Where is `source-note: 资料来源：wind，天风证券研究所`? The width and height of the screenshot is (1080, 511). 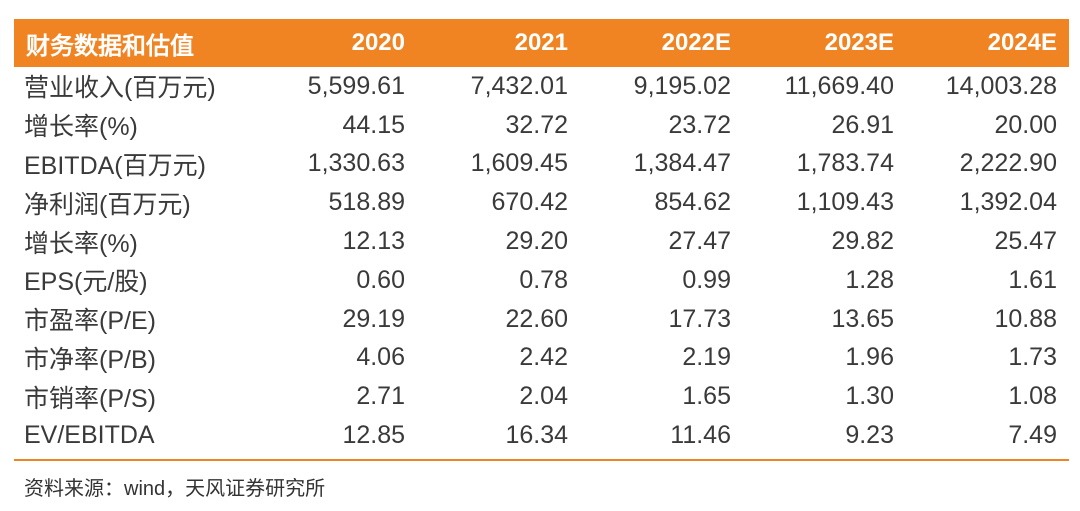 source-note: 资料来源：wind，天风证券研究所 is located at coordinates (175, 489).